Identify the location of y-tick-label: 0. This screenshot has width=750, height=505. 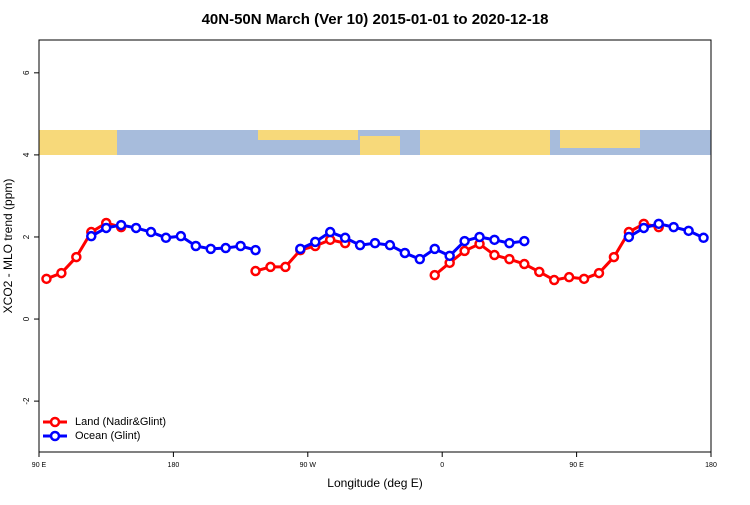
(26, 318).